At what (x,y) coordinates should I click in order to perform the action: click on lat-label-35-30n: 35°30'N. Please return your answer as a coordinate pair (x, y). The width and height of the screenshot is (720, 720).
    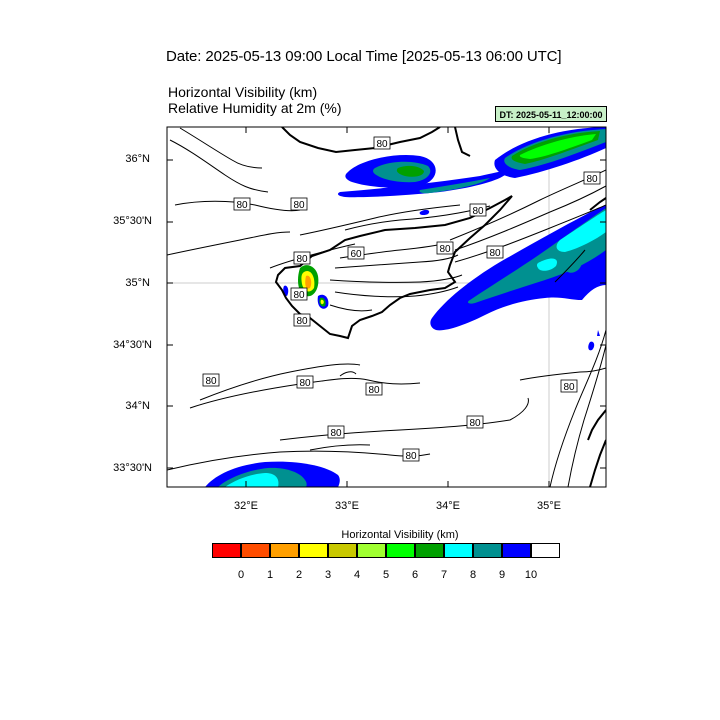
    Looking at the image, I should click on (132, 221).